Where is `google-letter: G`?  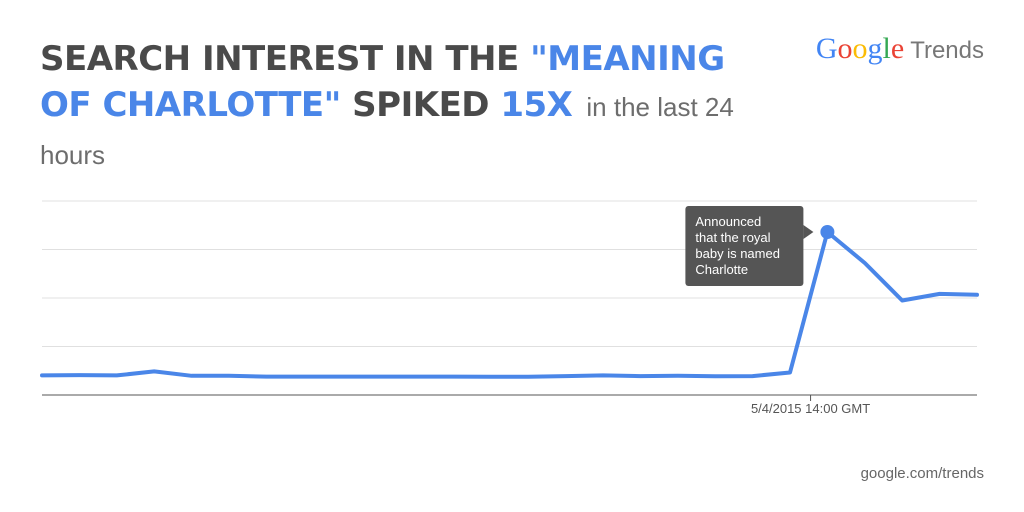 google-letter: G is located at coordinates (826, 48).